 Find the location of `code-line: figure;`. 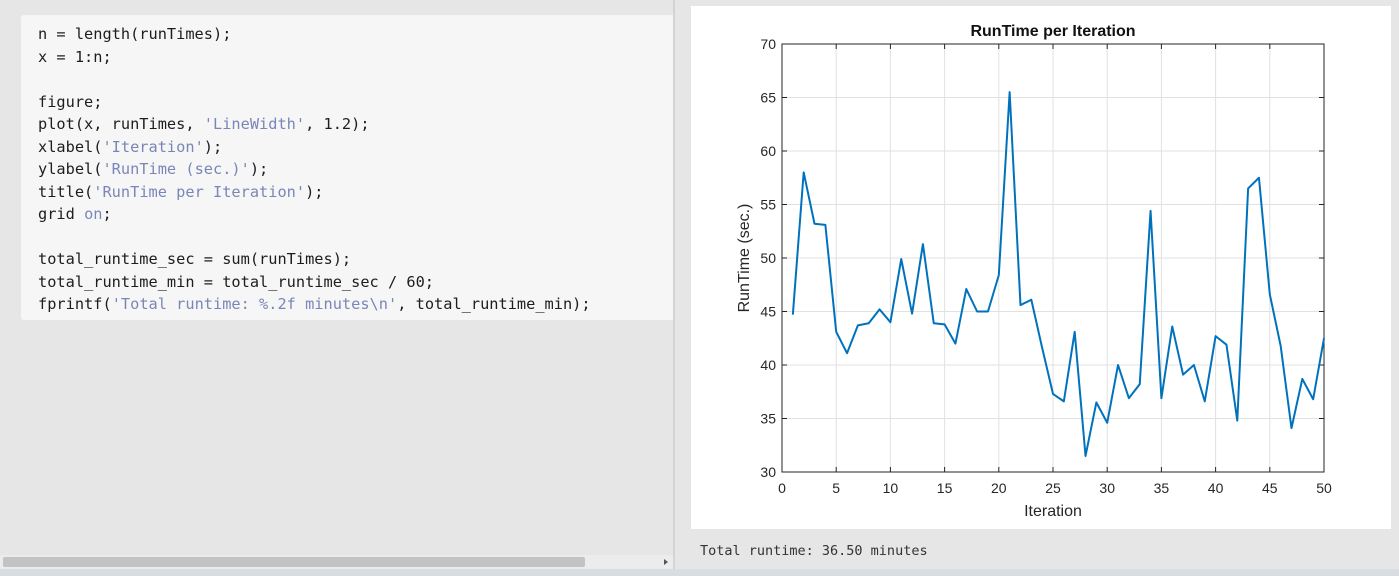

code-line: figure; is located at coordinates (314, 102).